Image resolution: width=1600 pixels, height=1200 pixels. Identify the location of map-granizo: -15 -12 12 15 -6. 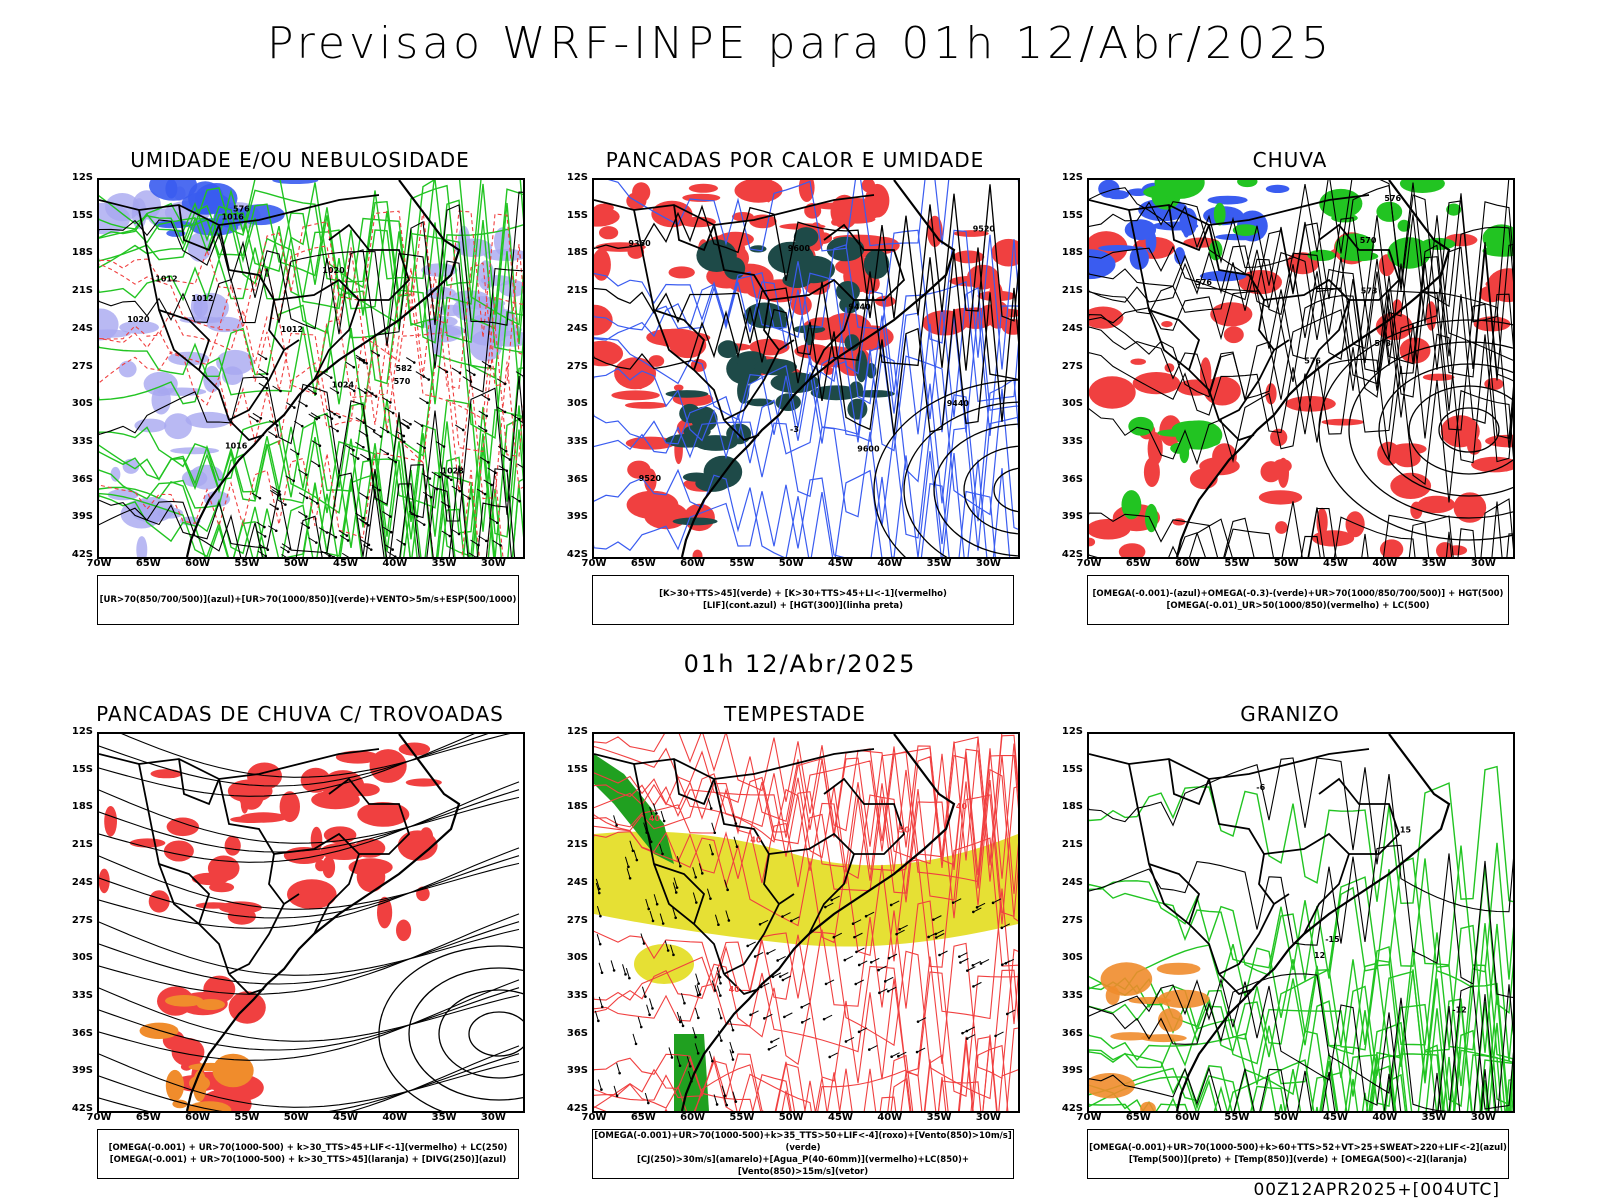
(1301, 922).